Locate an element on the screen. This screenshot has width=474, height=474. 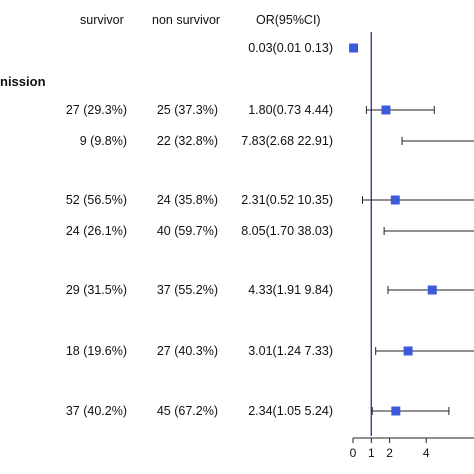
cell-or-ci: 2.31(0.52 10.35) is located at coordinates (287, 200).